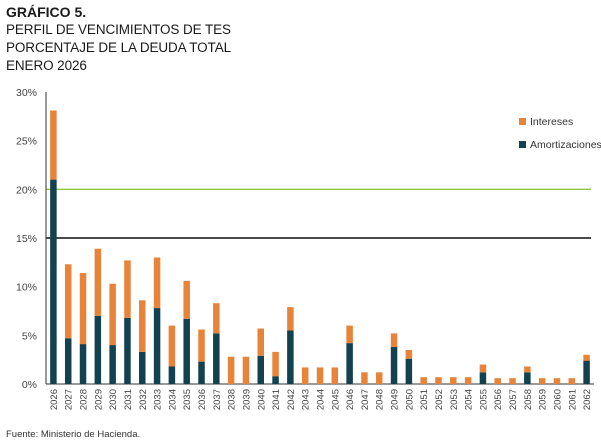 This screenshot has height=445, width=601. What do you see at coordinates (128, 399) in the screenshot?
I see `x-tick-label: 2031` at bounding box center [128, 399].